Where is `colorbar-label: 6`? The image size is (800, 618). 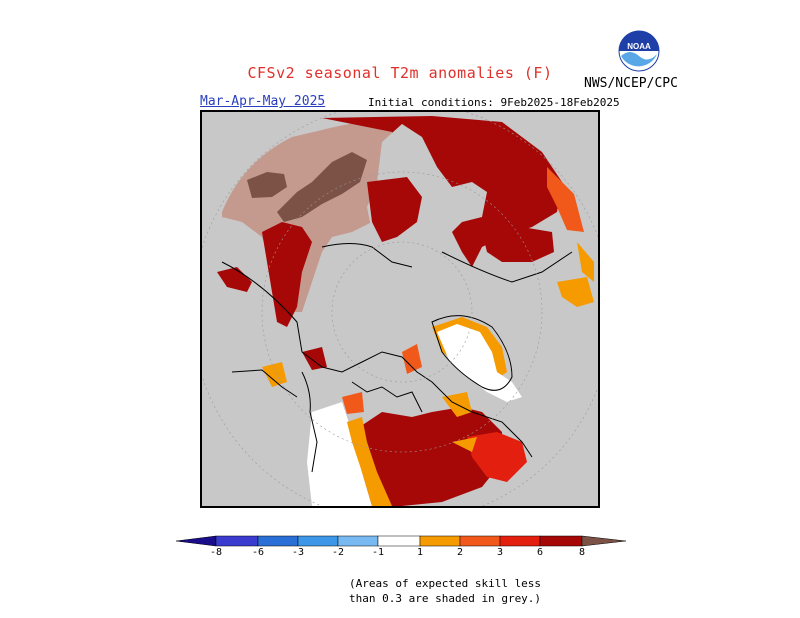 colorbar-label: 6 is located at coordinates (540, 552).